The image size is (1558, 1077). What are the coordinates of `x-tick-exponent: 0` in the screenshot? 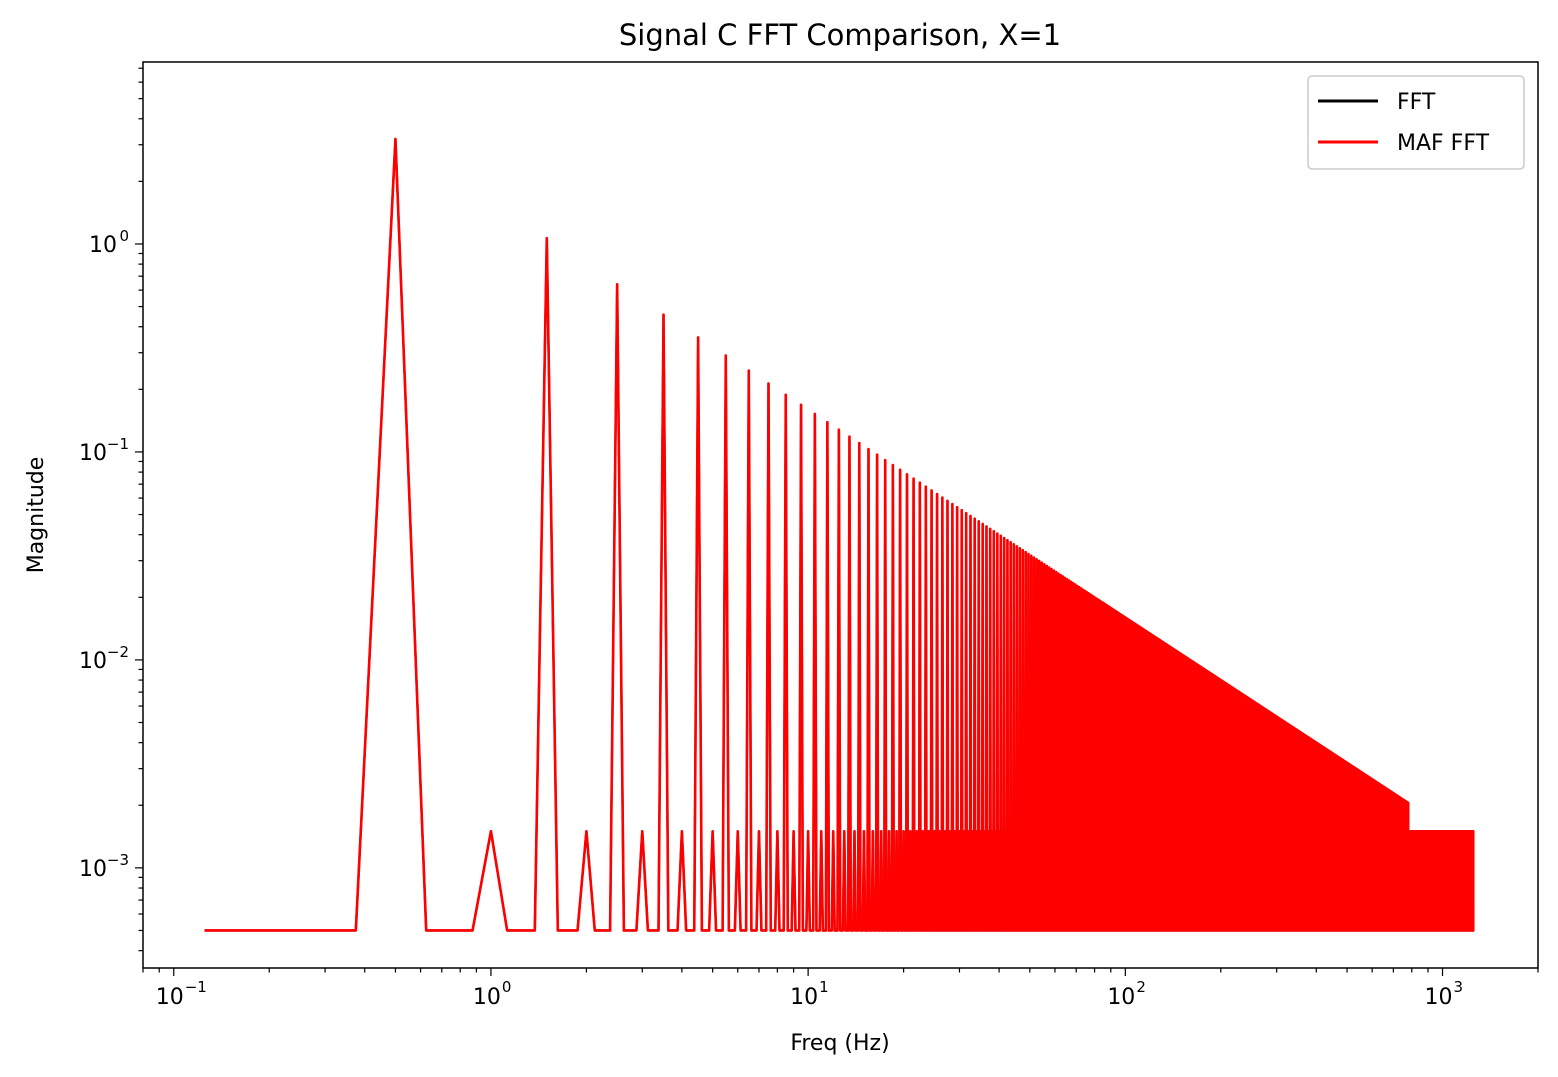 It's located at (507, 987).